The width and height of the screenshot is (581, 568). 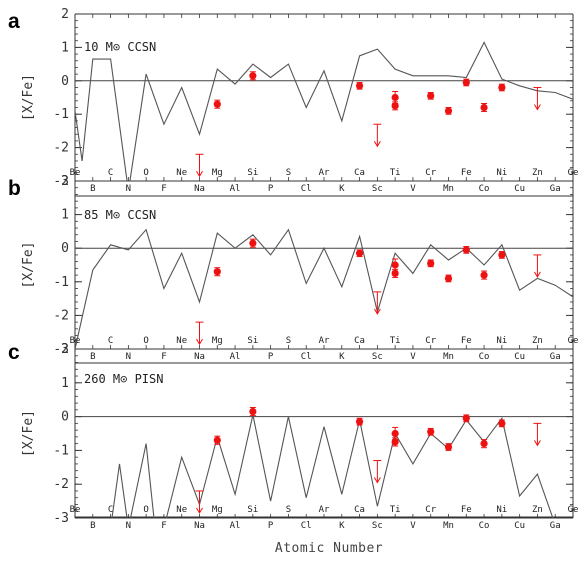 What do you see at coordinates (145, 341) in the screenshot?
I see `element-label: O` at bounding box center [145, 341].